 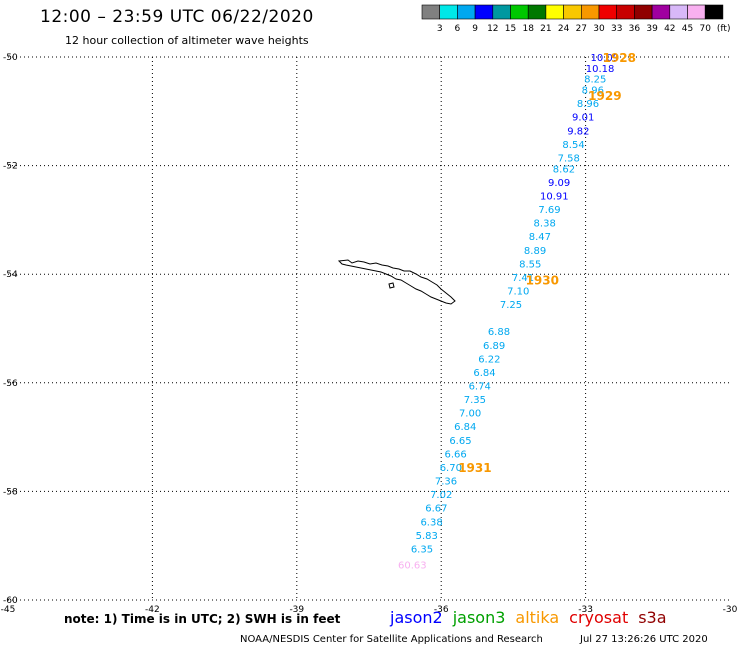 What do you see at coordinates (583, 118) in the screenshot?
I see `wave-height-point: 9.01` at bounding box center [583, 118].